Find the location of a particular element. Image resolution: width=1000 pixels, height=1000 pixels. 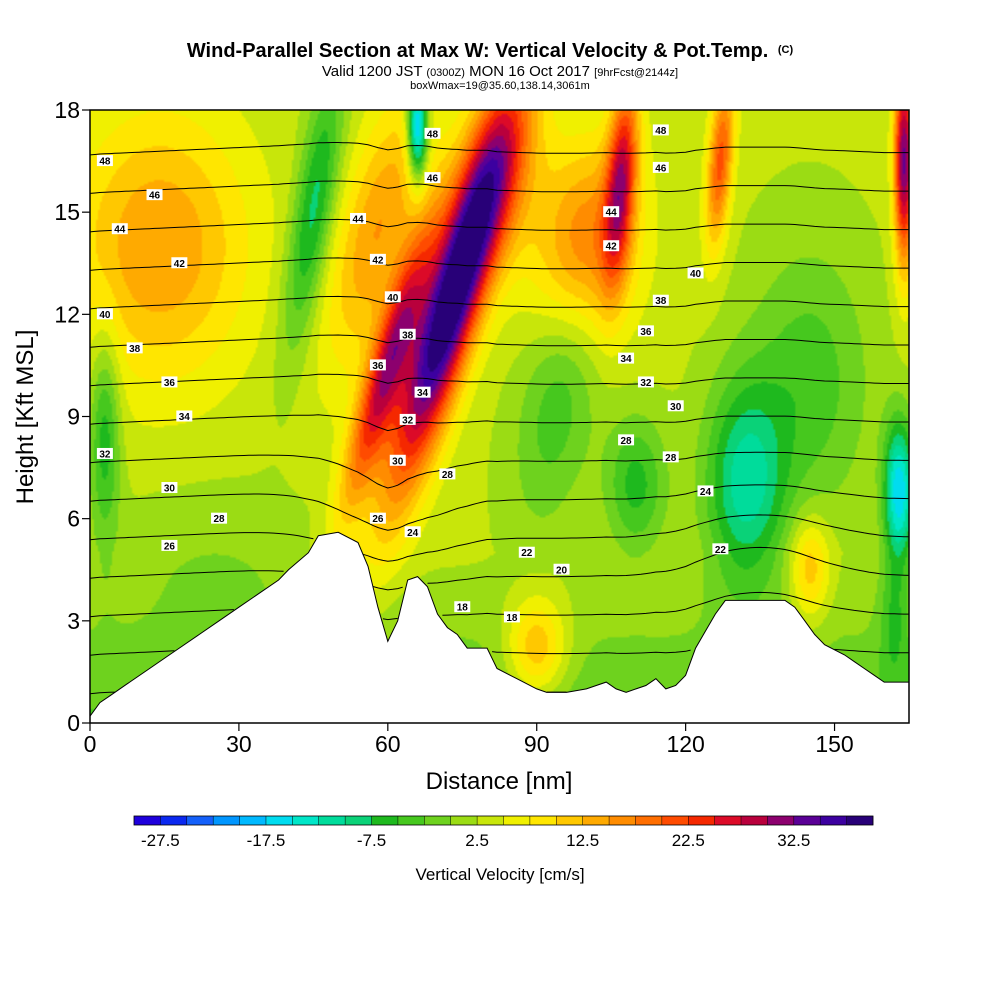

colorbar: -27.5 -17.5 -7.5 2.5 12.5 22.5 32.5 is located at coordinates (503, 832).